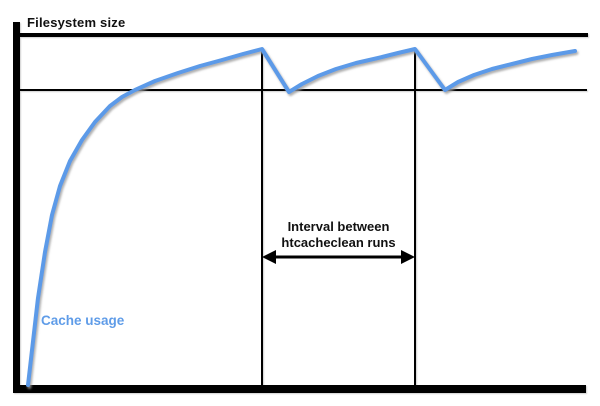  What do you see at coordinates (83, 320) in the screenshot?
I see `cache-usage-label: Cache usage` at bounding box center [83, 320].